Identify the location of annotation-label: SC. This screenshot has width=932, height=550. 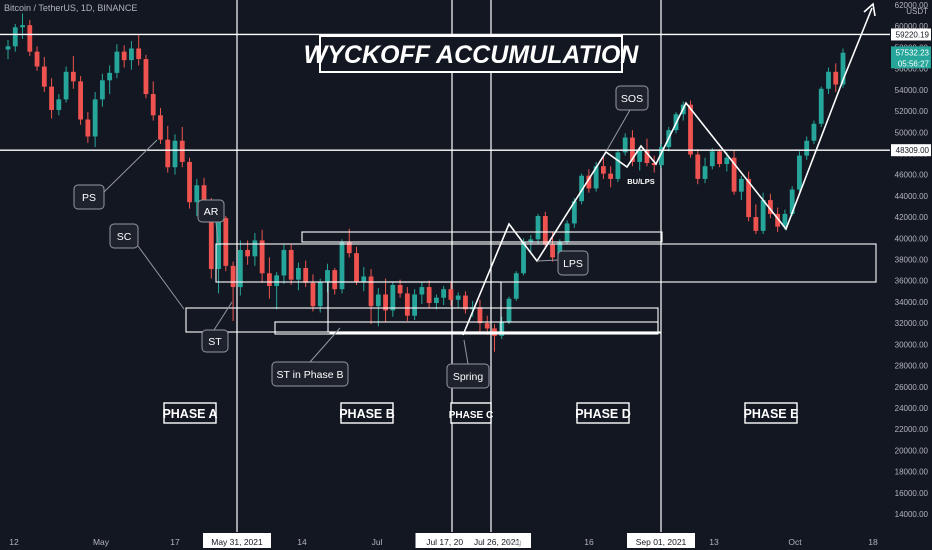
(124, 237).